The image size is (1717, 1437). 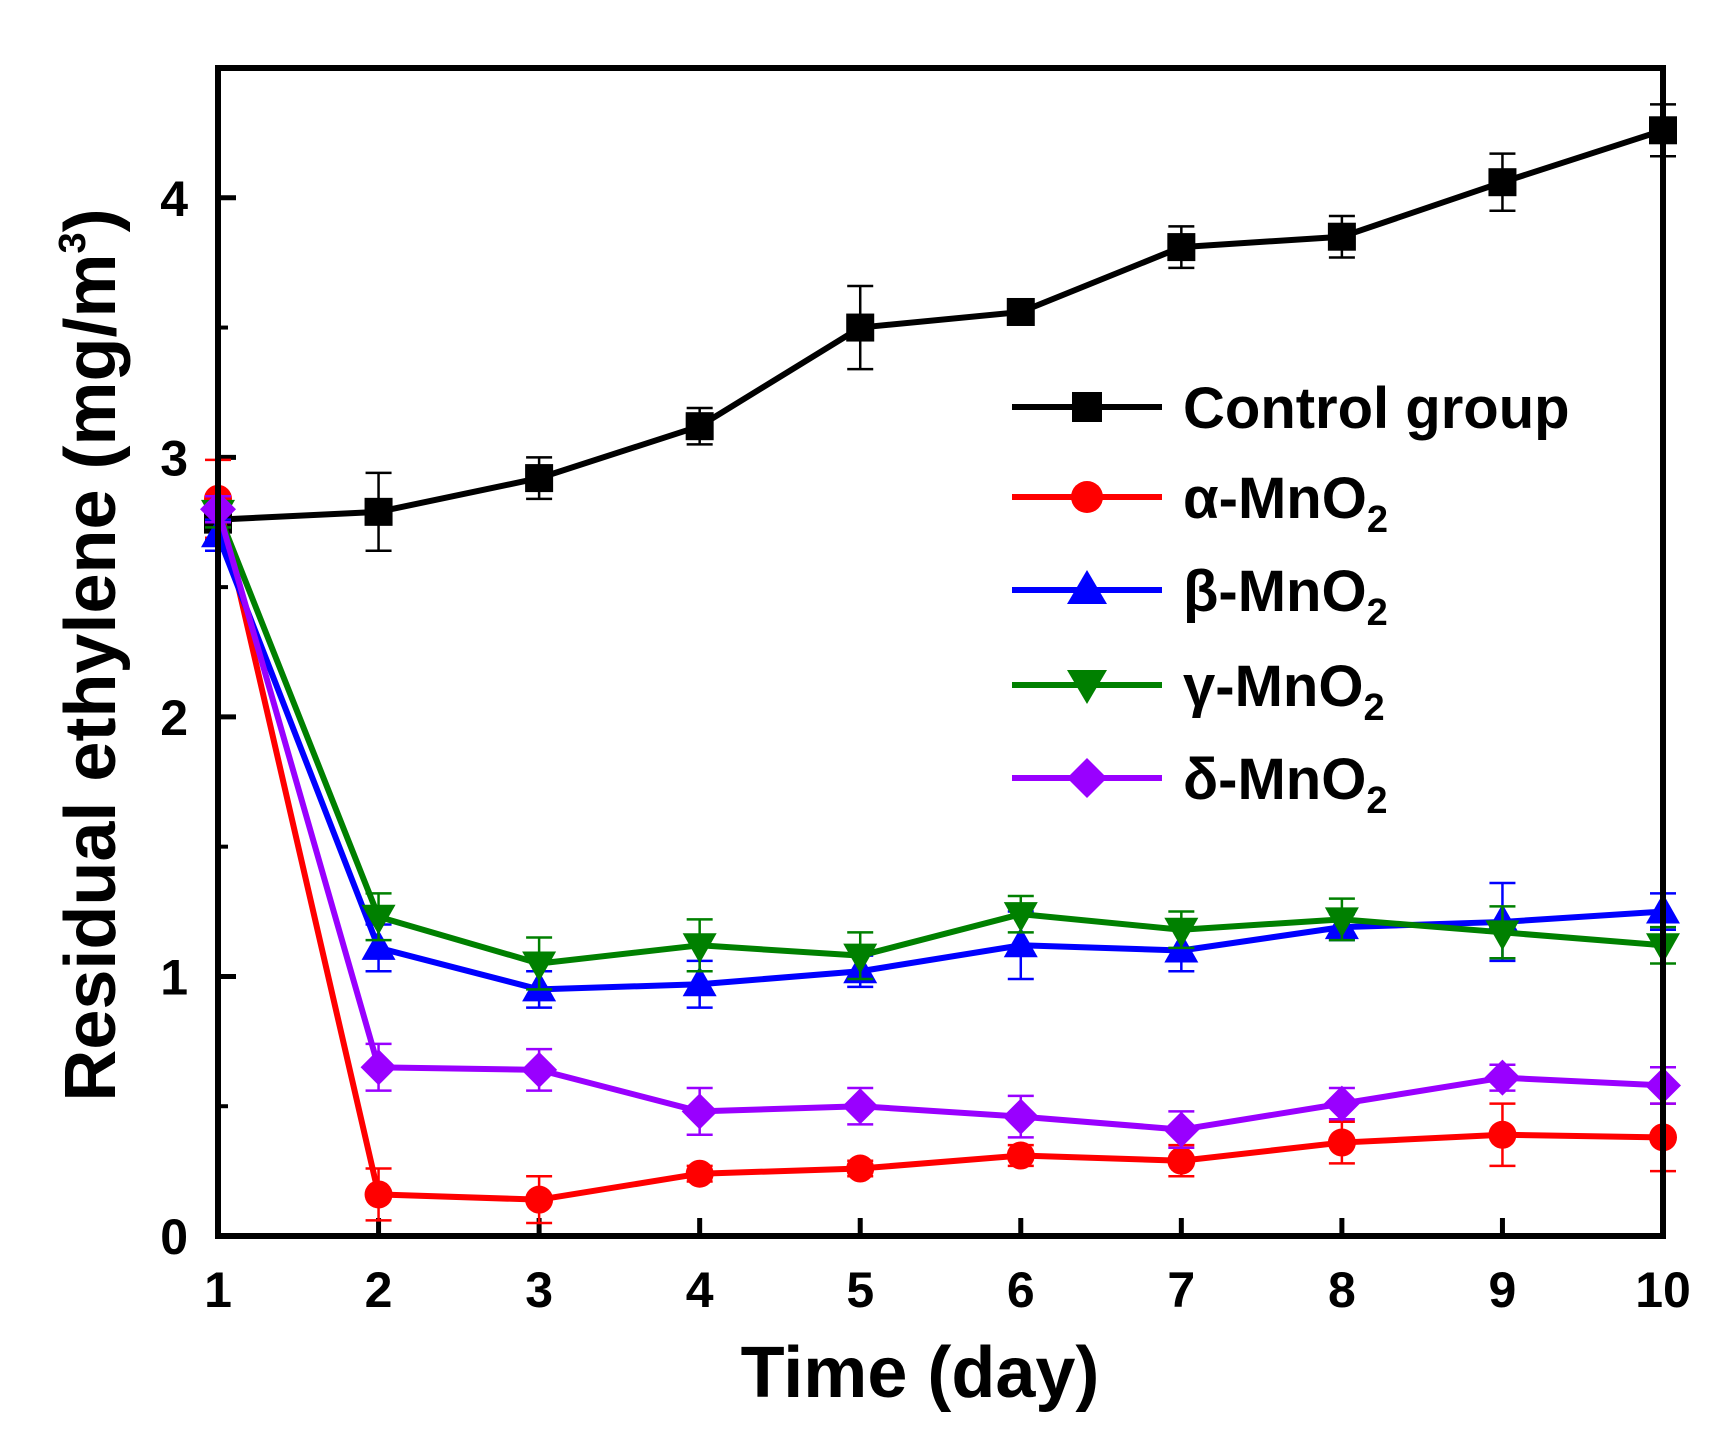 I want to click on legend-label-delta-subscript: 2, so click(x=1376, y=801).